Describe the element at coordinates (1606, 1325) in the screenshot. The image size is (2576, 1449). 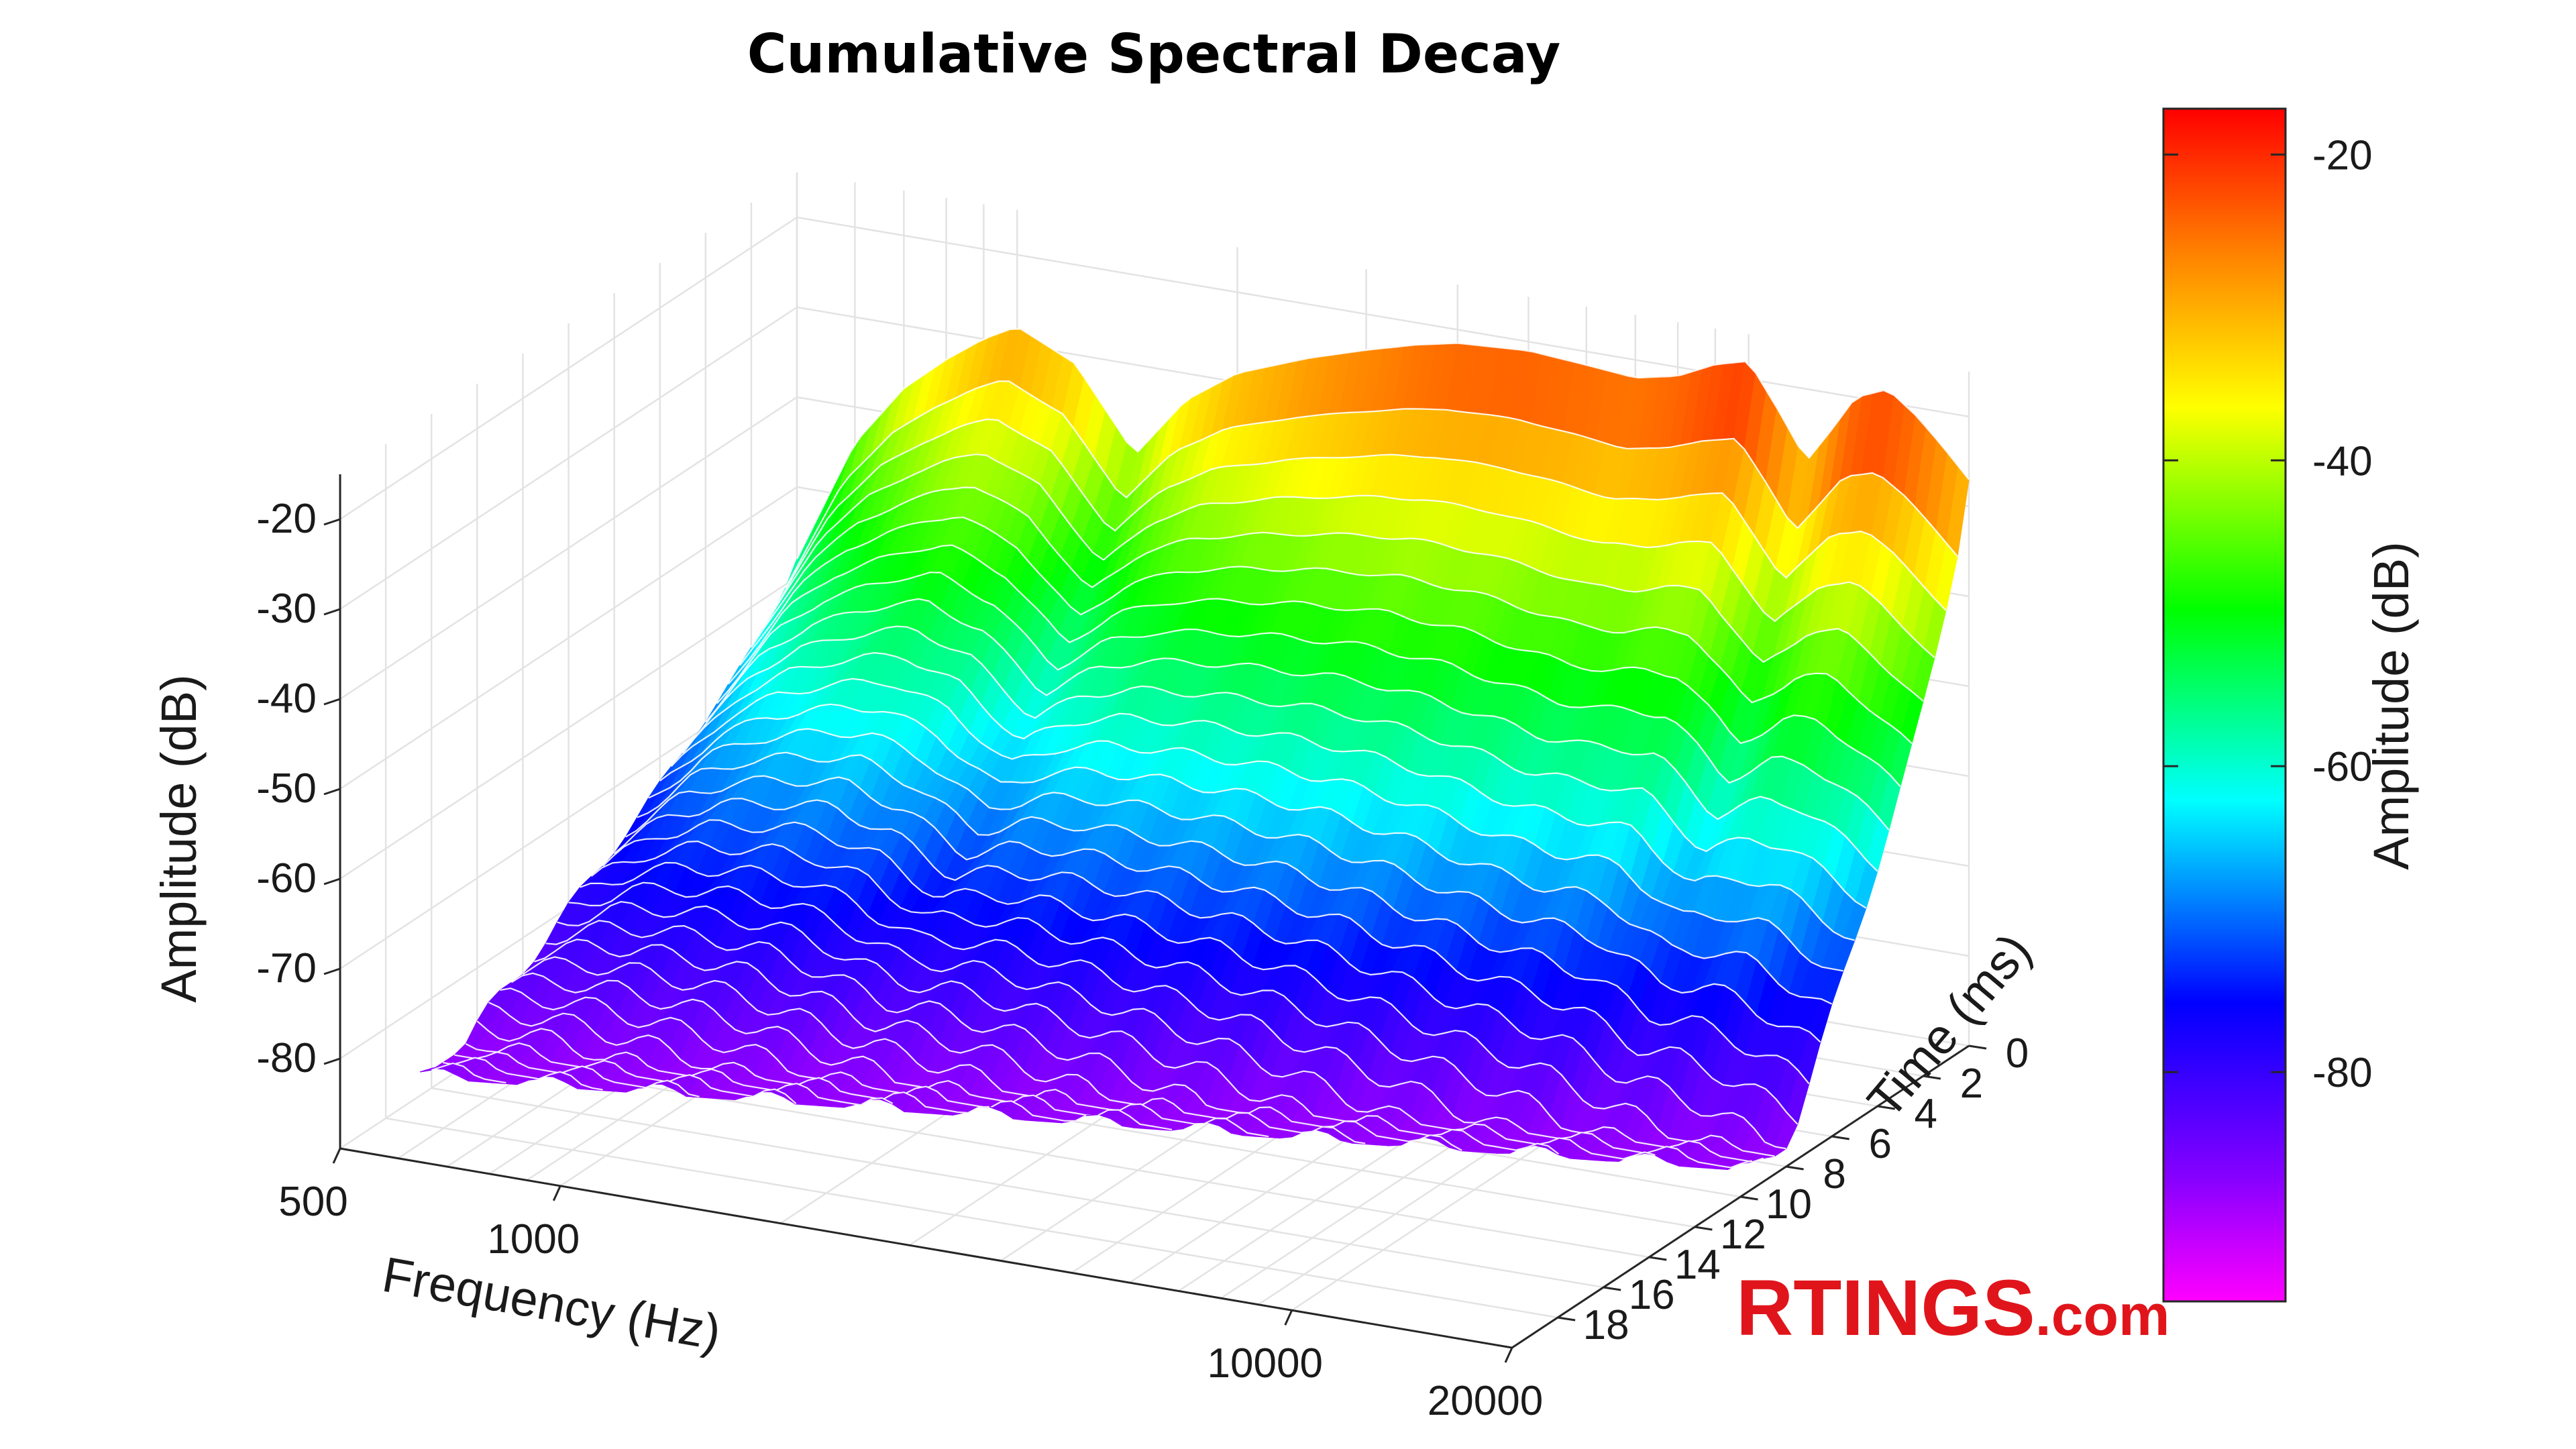
I see `y-tick-label: 18` at that location.